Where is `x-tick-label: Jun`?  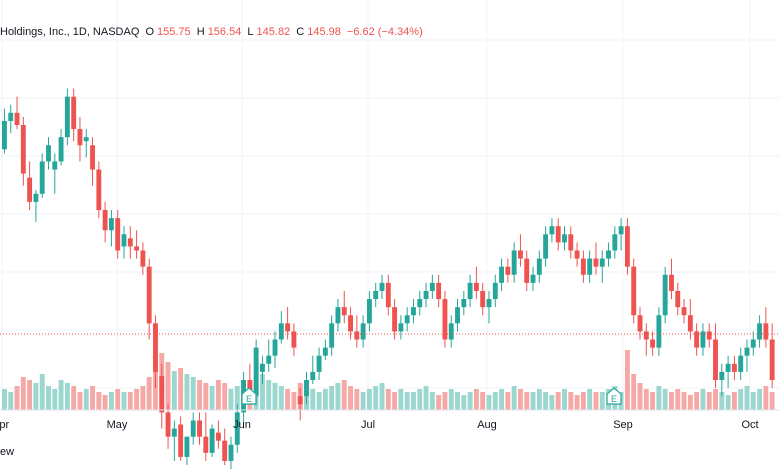
x-tick-label: Jun is located at coordinates (242, 425).